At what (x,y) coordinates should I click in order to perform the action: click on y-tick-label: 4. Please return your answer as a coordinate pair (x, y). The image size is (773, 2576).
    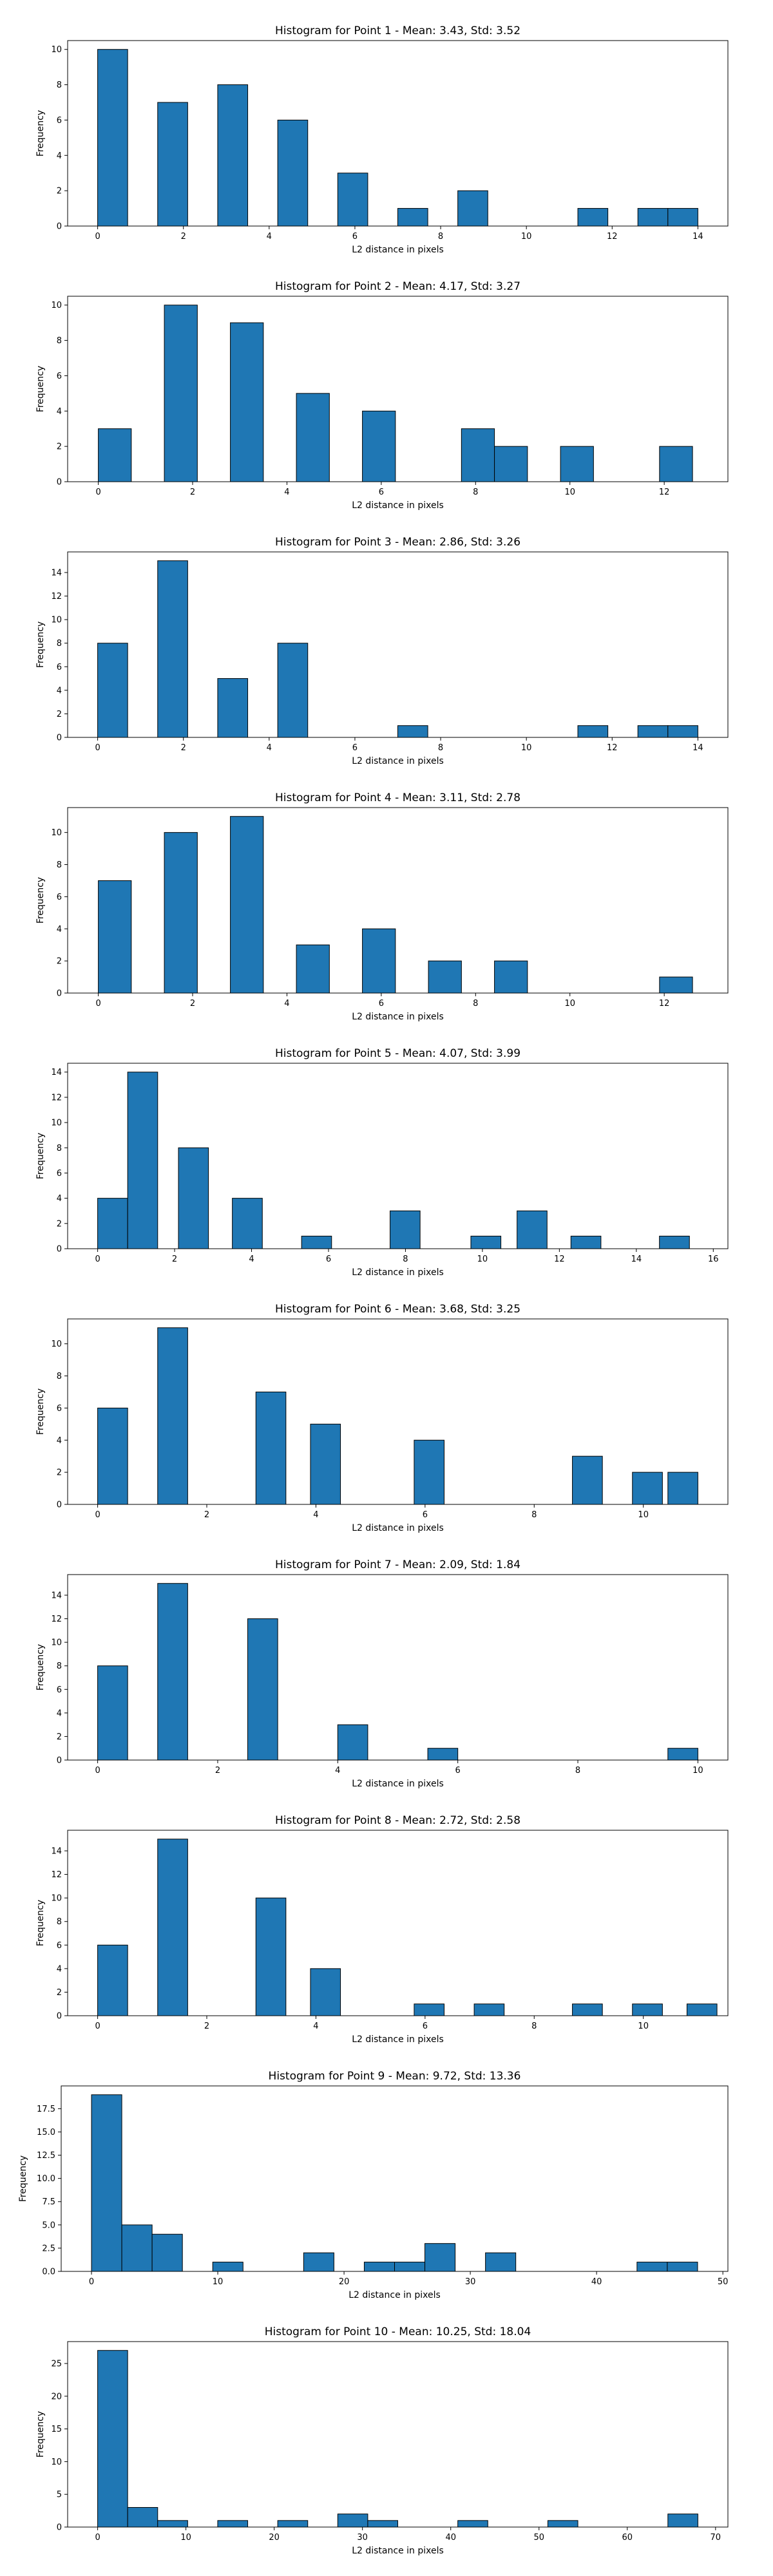
    Looking at the image, I should click on (59, 1713).